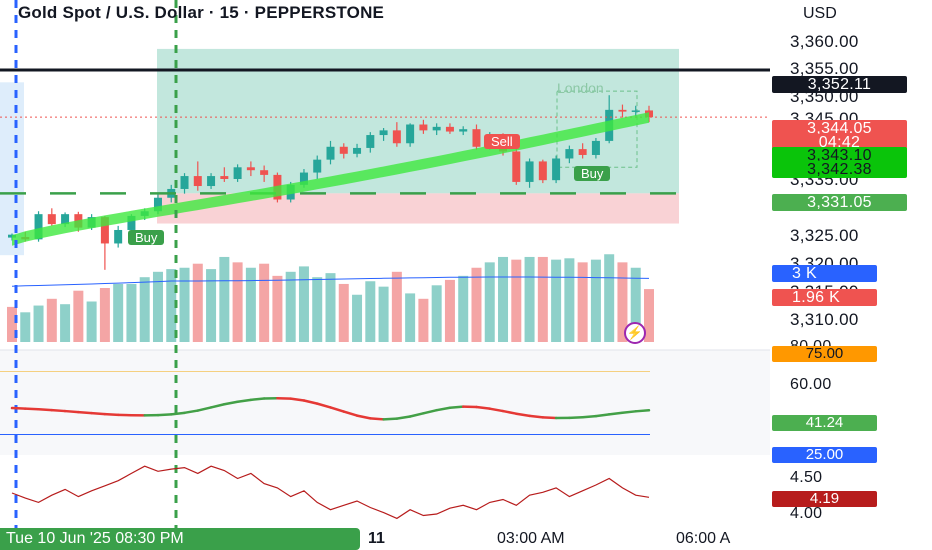 Image resolution: width=932 pixels, height=550 pixels. Describe the element at coordinates (806, 513) in the screenshot. I see `lower-tick: 4.00` at that location.